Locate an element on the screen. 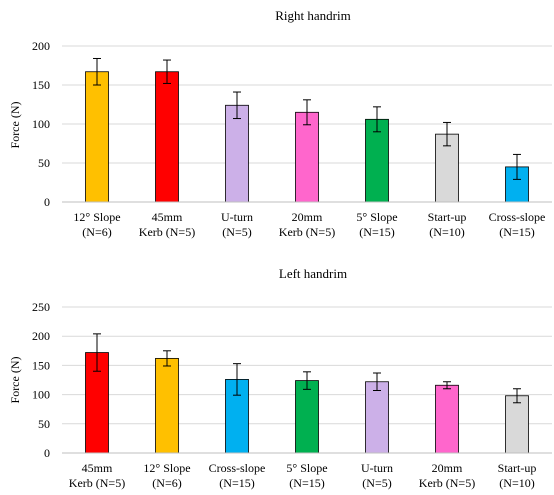  chart-title: Right handrim is located at coordinates (312, 15).